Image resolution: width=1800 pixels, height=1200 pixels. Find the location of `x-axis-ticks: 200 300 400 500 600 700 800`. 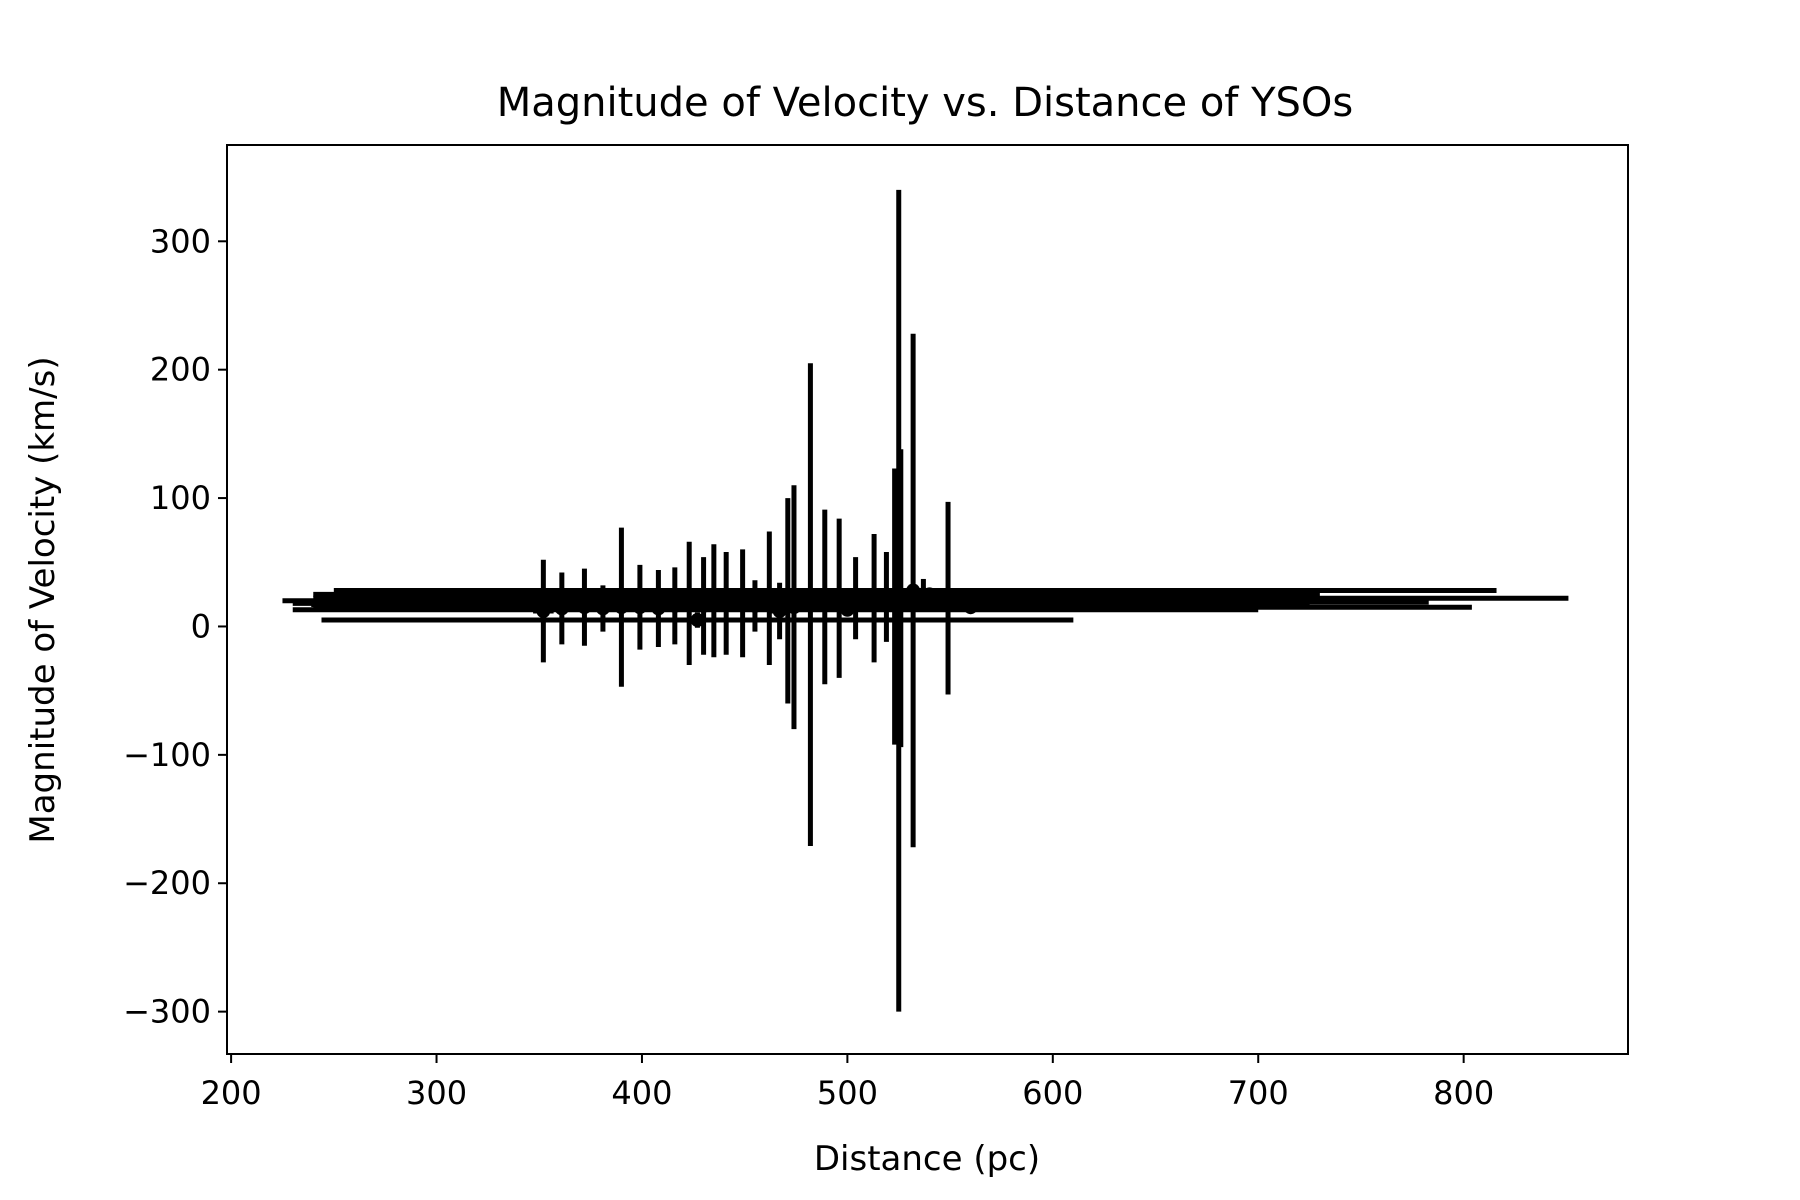

x-axis-ticks: 200 300 400 500 600 700 800 is located at coordinates (847, 1083).